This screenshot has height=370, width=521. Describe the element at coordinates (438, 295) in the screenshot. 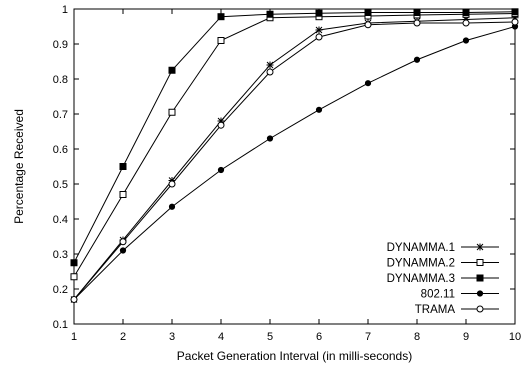

I see `legend-label: 802.11` at that location.